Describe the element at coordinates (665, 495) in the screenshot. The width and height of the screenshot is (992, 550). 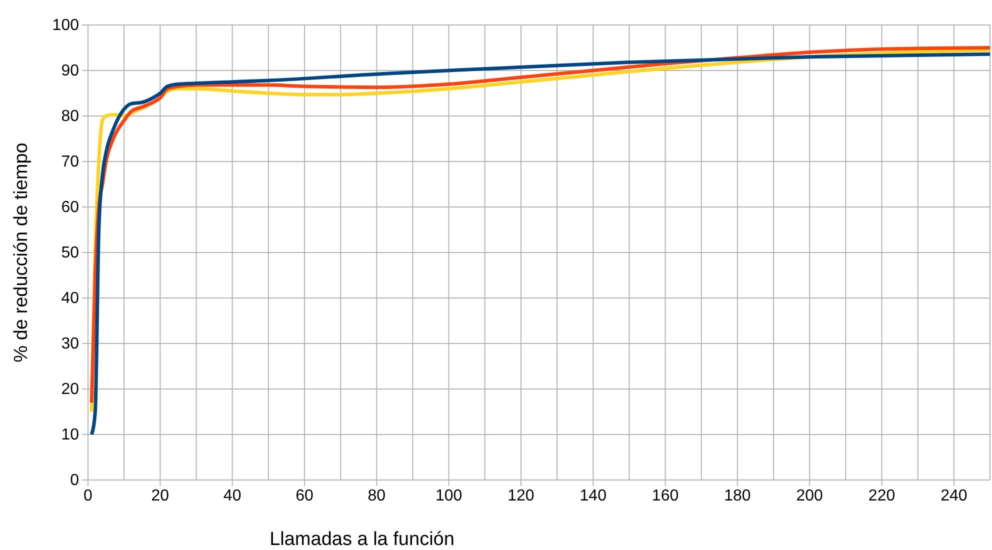
I see `x-tick-label: 160` at that location.